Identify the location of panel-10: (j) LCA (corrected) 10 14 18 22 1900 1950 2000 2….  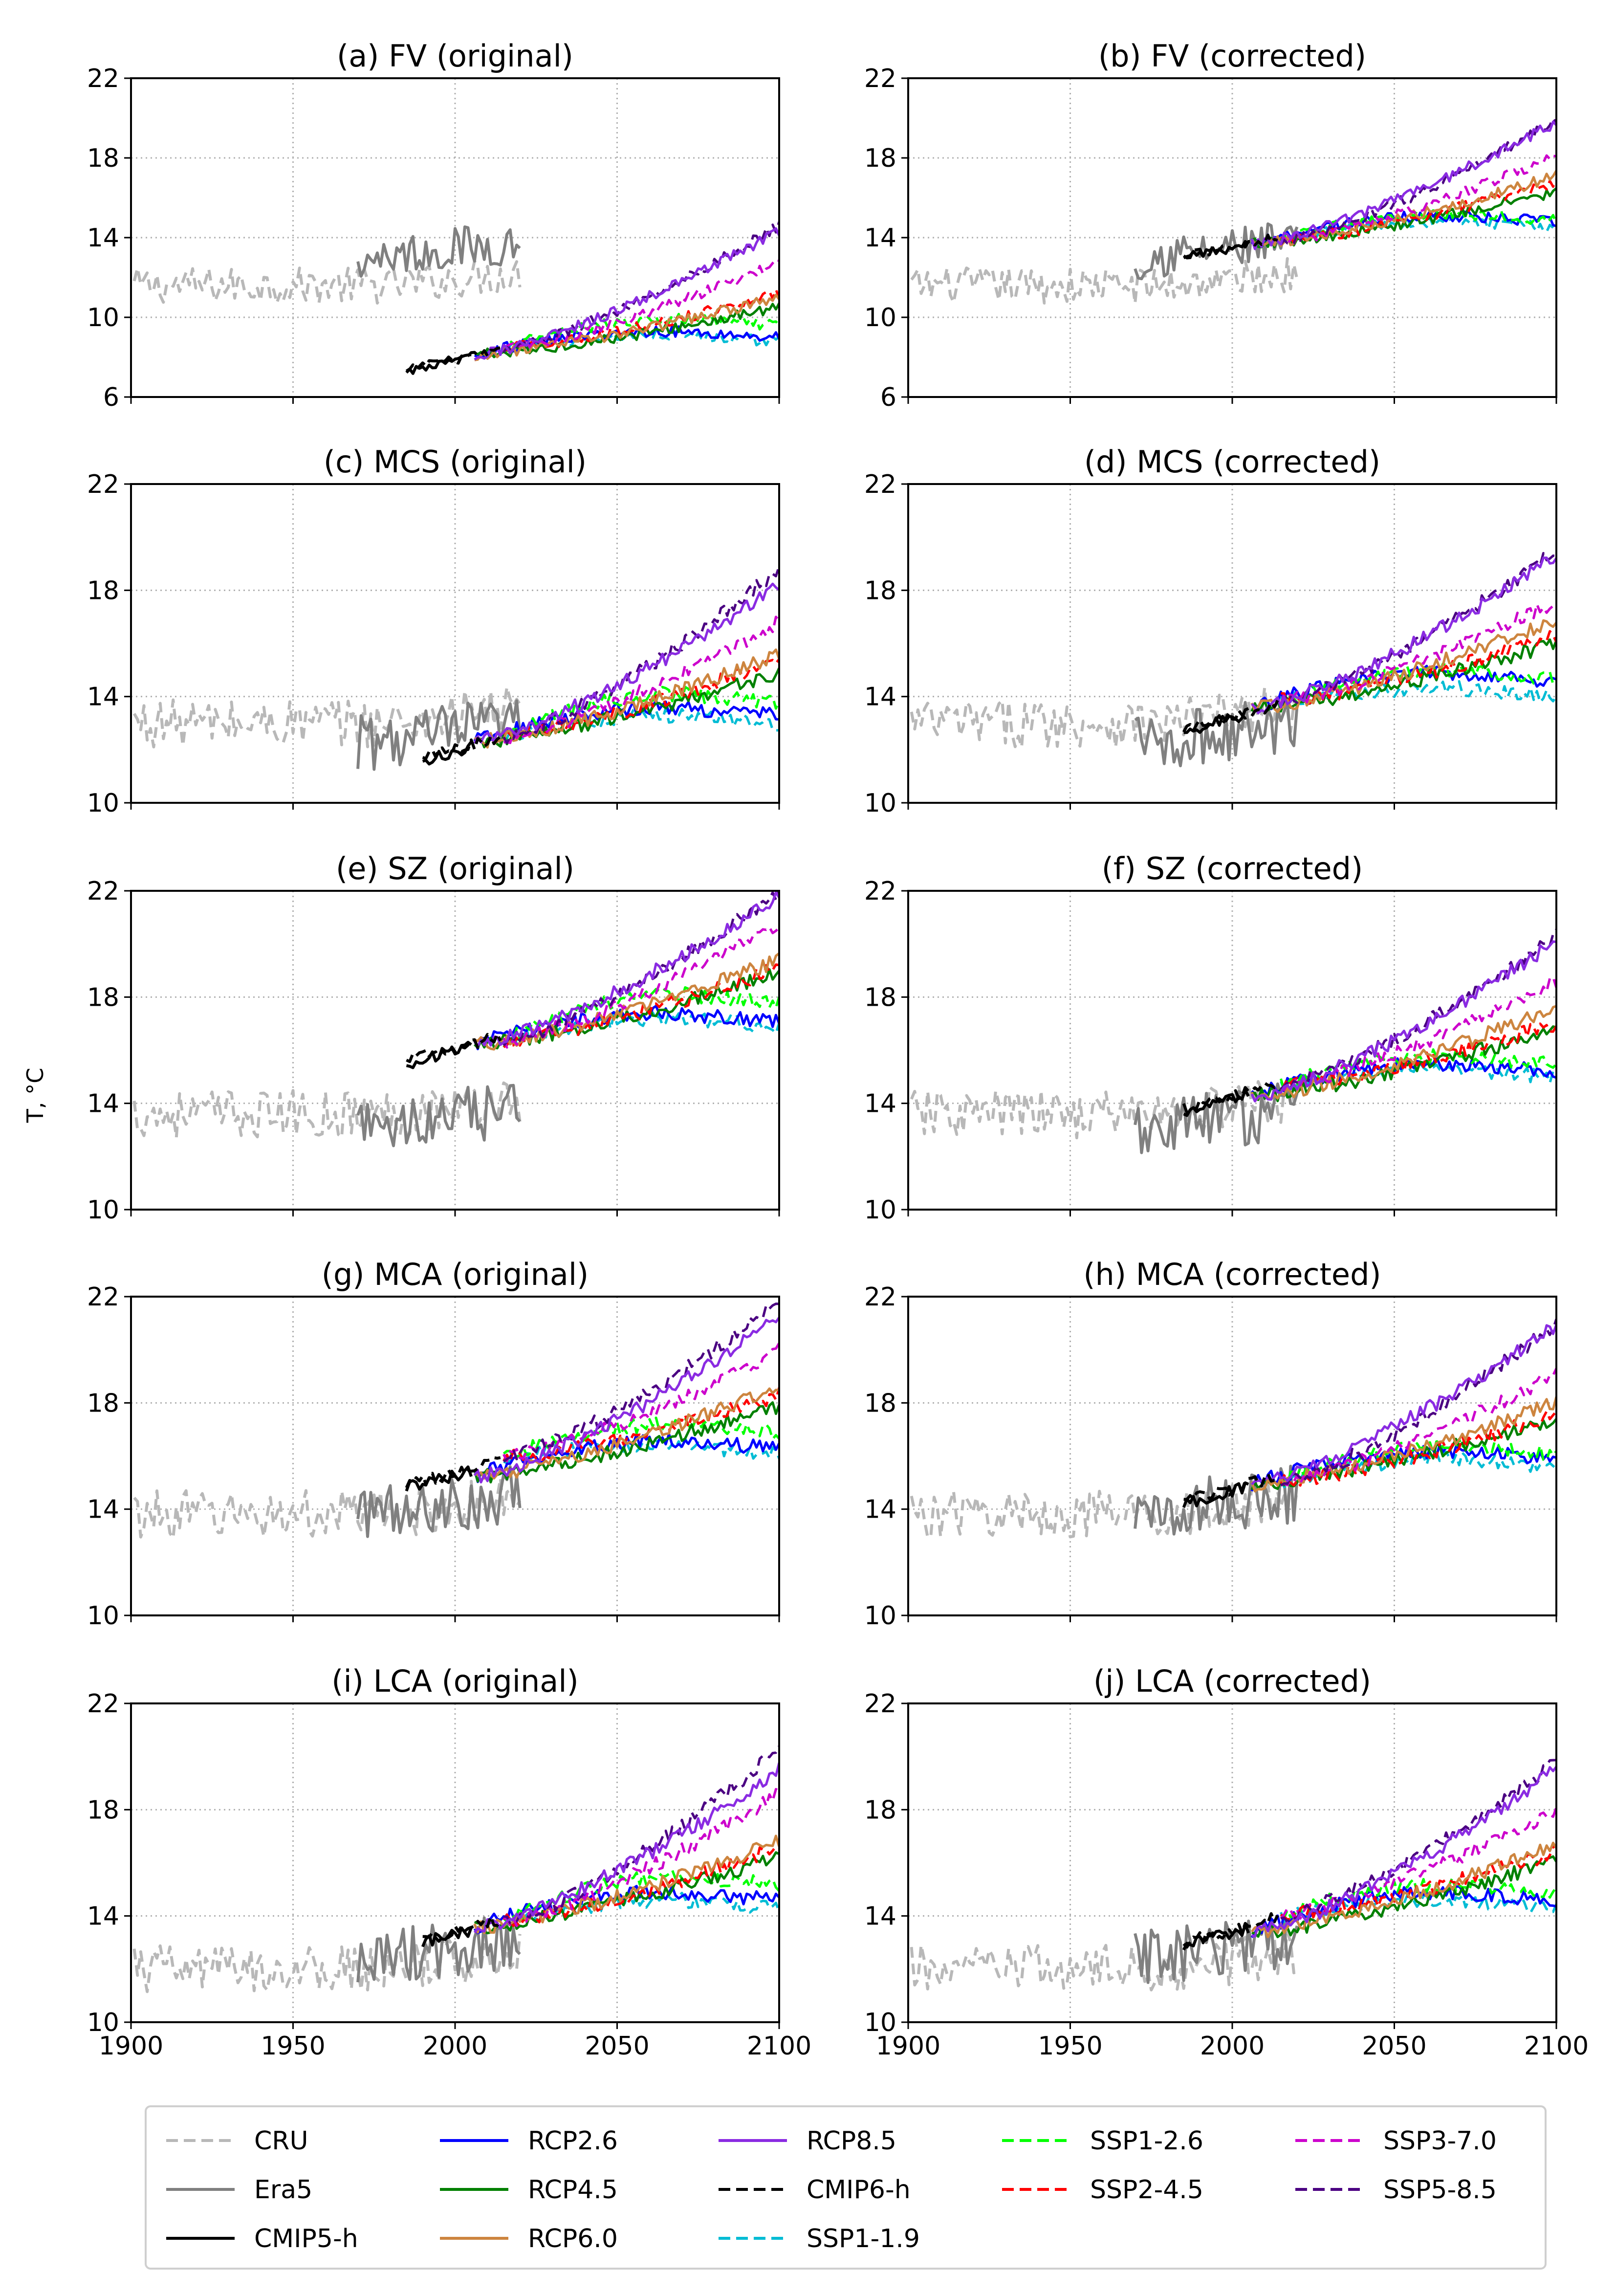
(1226, 1862).